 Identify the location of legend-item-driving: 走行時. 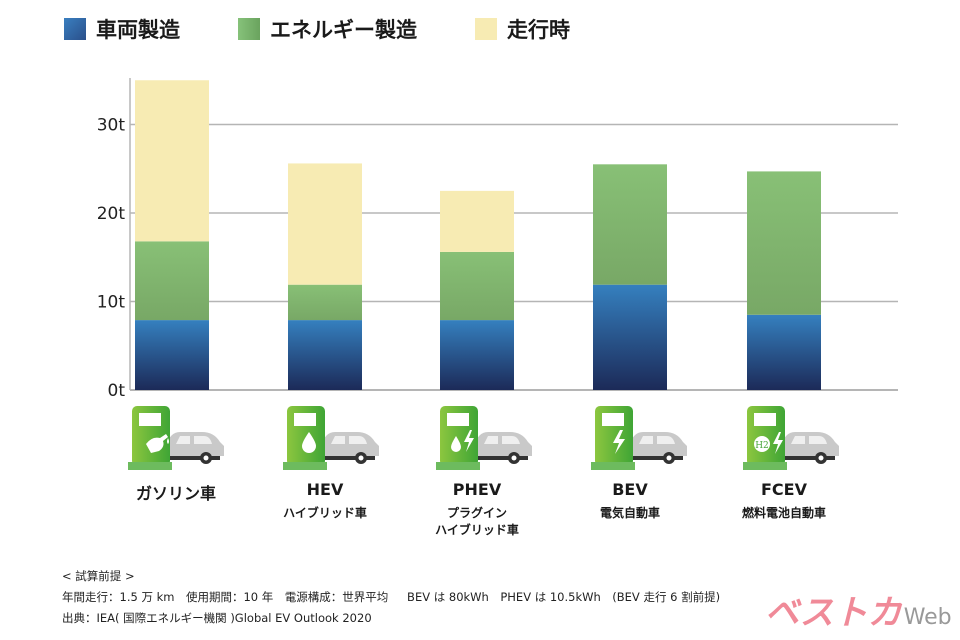
(522, 29).